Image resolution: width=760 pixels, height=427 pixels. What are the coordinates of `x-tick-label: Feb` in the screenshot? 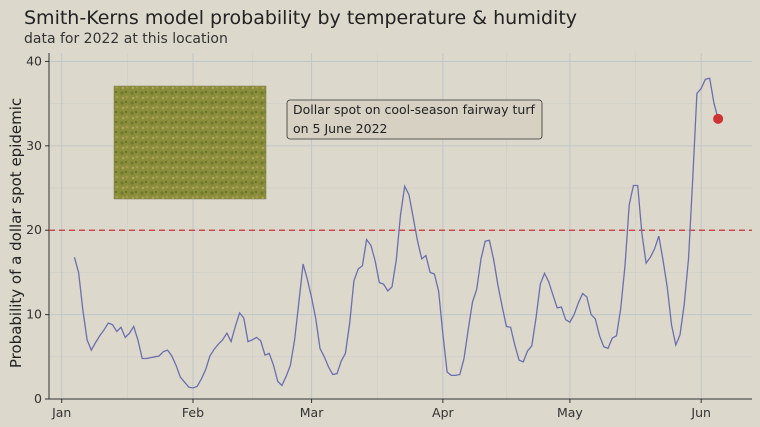 It's located at (193, 412).